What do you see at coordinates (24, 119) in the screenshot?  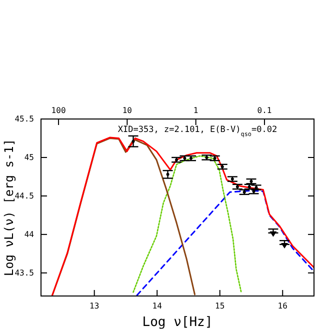 I see `y-tick-label: 45.5` at bounding box center [24, 119].